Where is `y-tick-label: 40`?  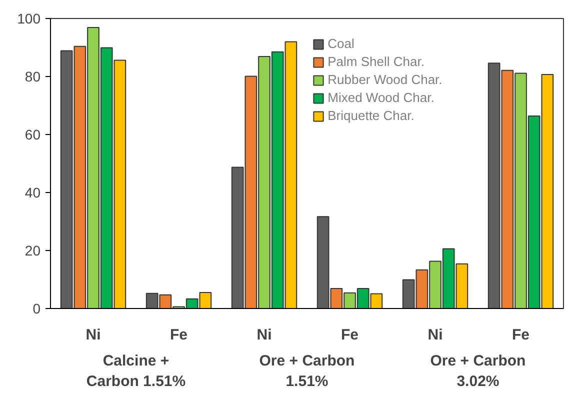 y-tick-label: 40 is located at coordinates (32, 192).